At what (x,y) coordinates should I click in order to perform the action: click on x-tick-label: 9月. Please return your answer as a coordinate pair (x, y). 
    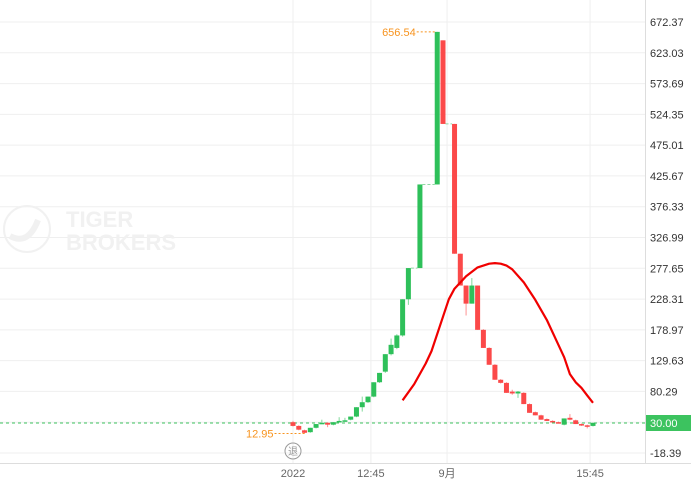
    Looking at the image, I should click on (446, 474).